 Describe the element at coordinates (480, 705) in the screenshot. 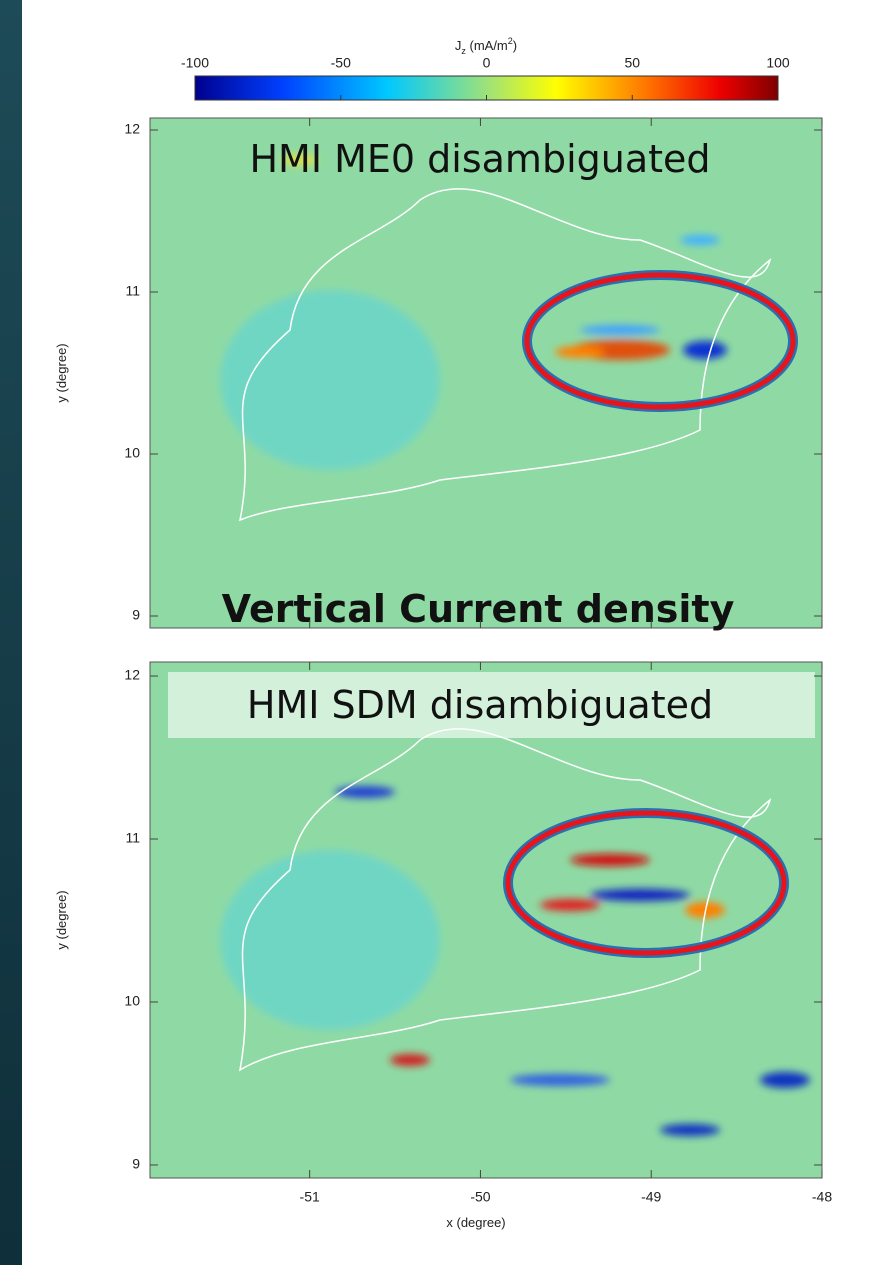

I see `panel-title: HMI SDM disambiguated` at that location.